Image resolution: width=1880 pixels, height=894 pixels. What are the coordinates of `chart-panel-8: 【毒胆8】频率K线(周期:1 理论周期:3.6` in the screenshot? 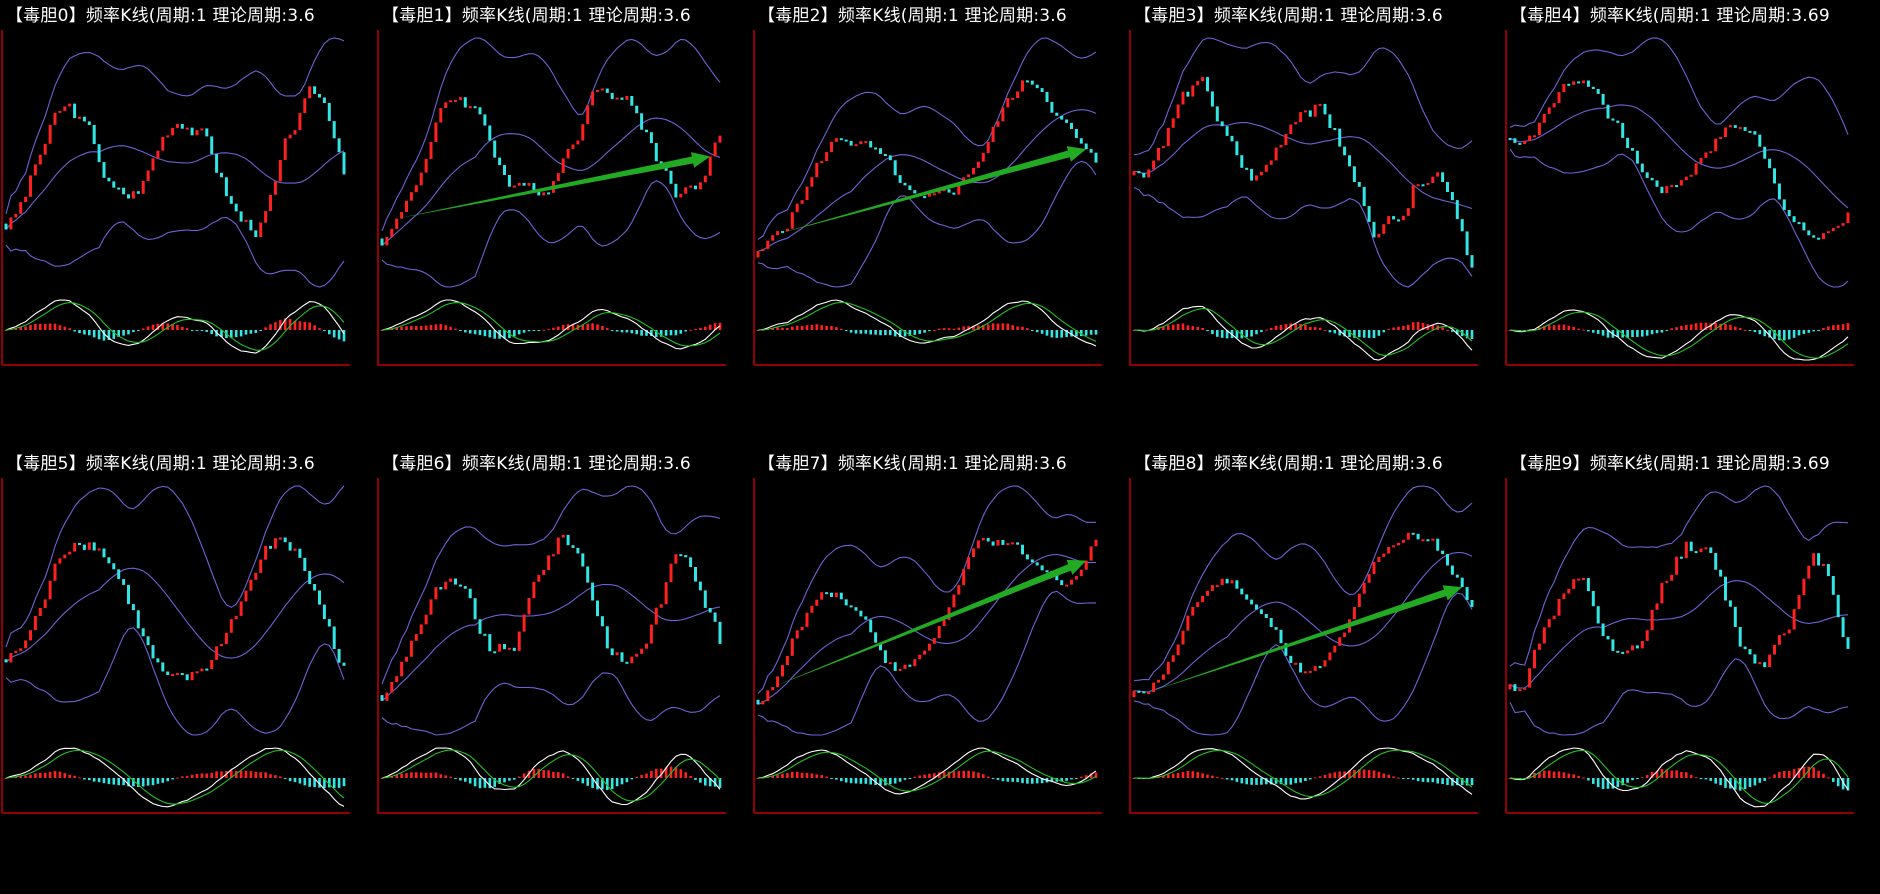 It's located at (1315, 671).